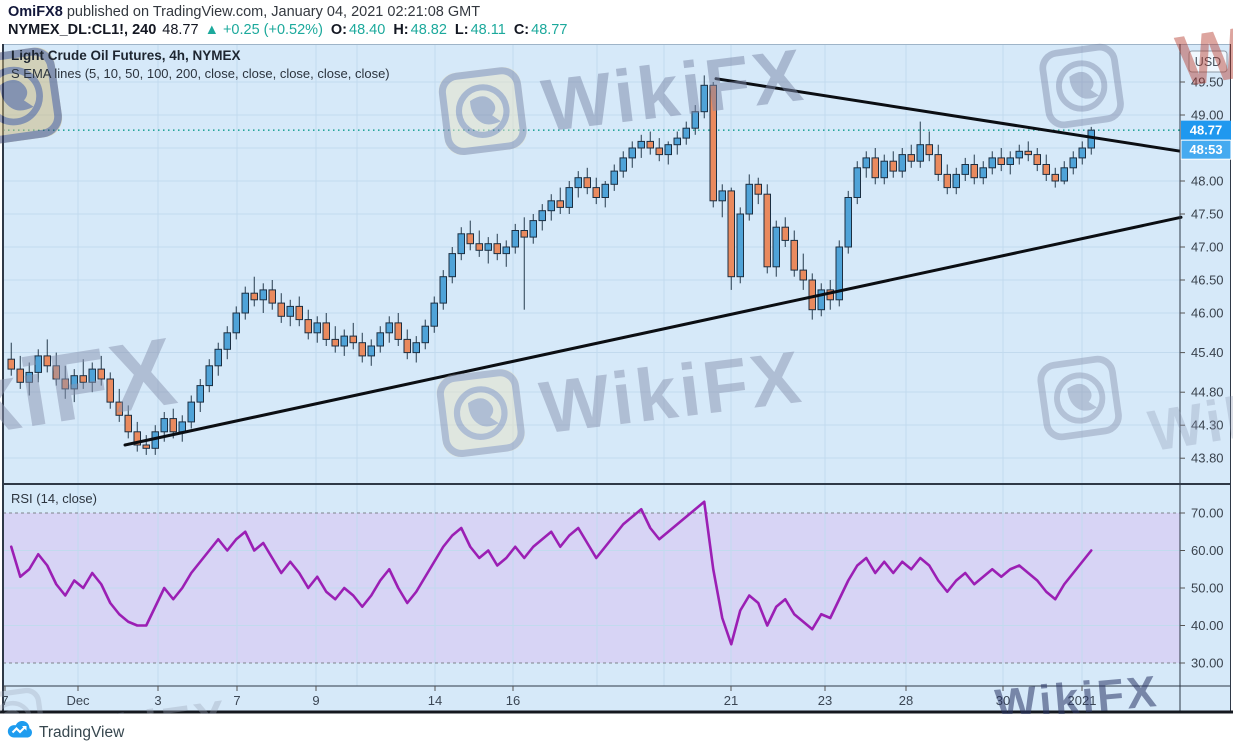 The width and height of the screenshot is (1233, 750). I want to click on time-tick-label: Dec, so click(78, 700).